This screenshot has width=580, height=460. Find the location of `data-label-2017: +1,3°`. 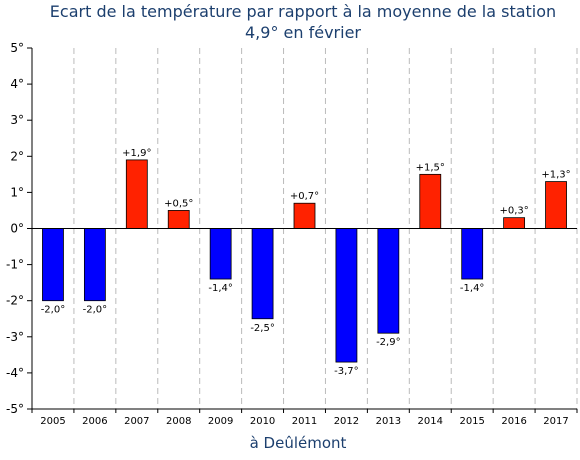

data-label-2017: +1,3° is located at coordinates (555, 175).